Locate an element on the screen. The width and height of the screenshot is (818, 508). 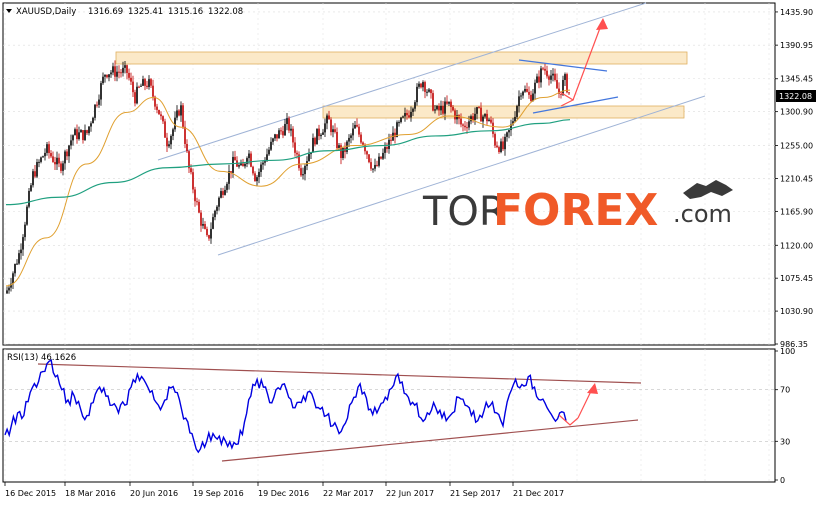
watermark-tor: TOR is located at coordinates (464, 212).